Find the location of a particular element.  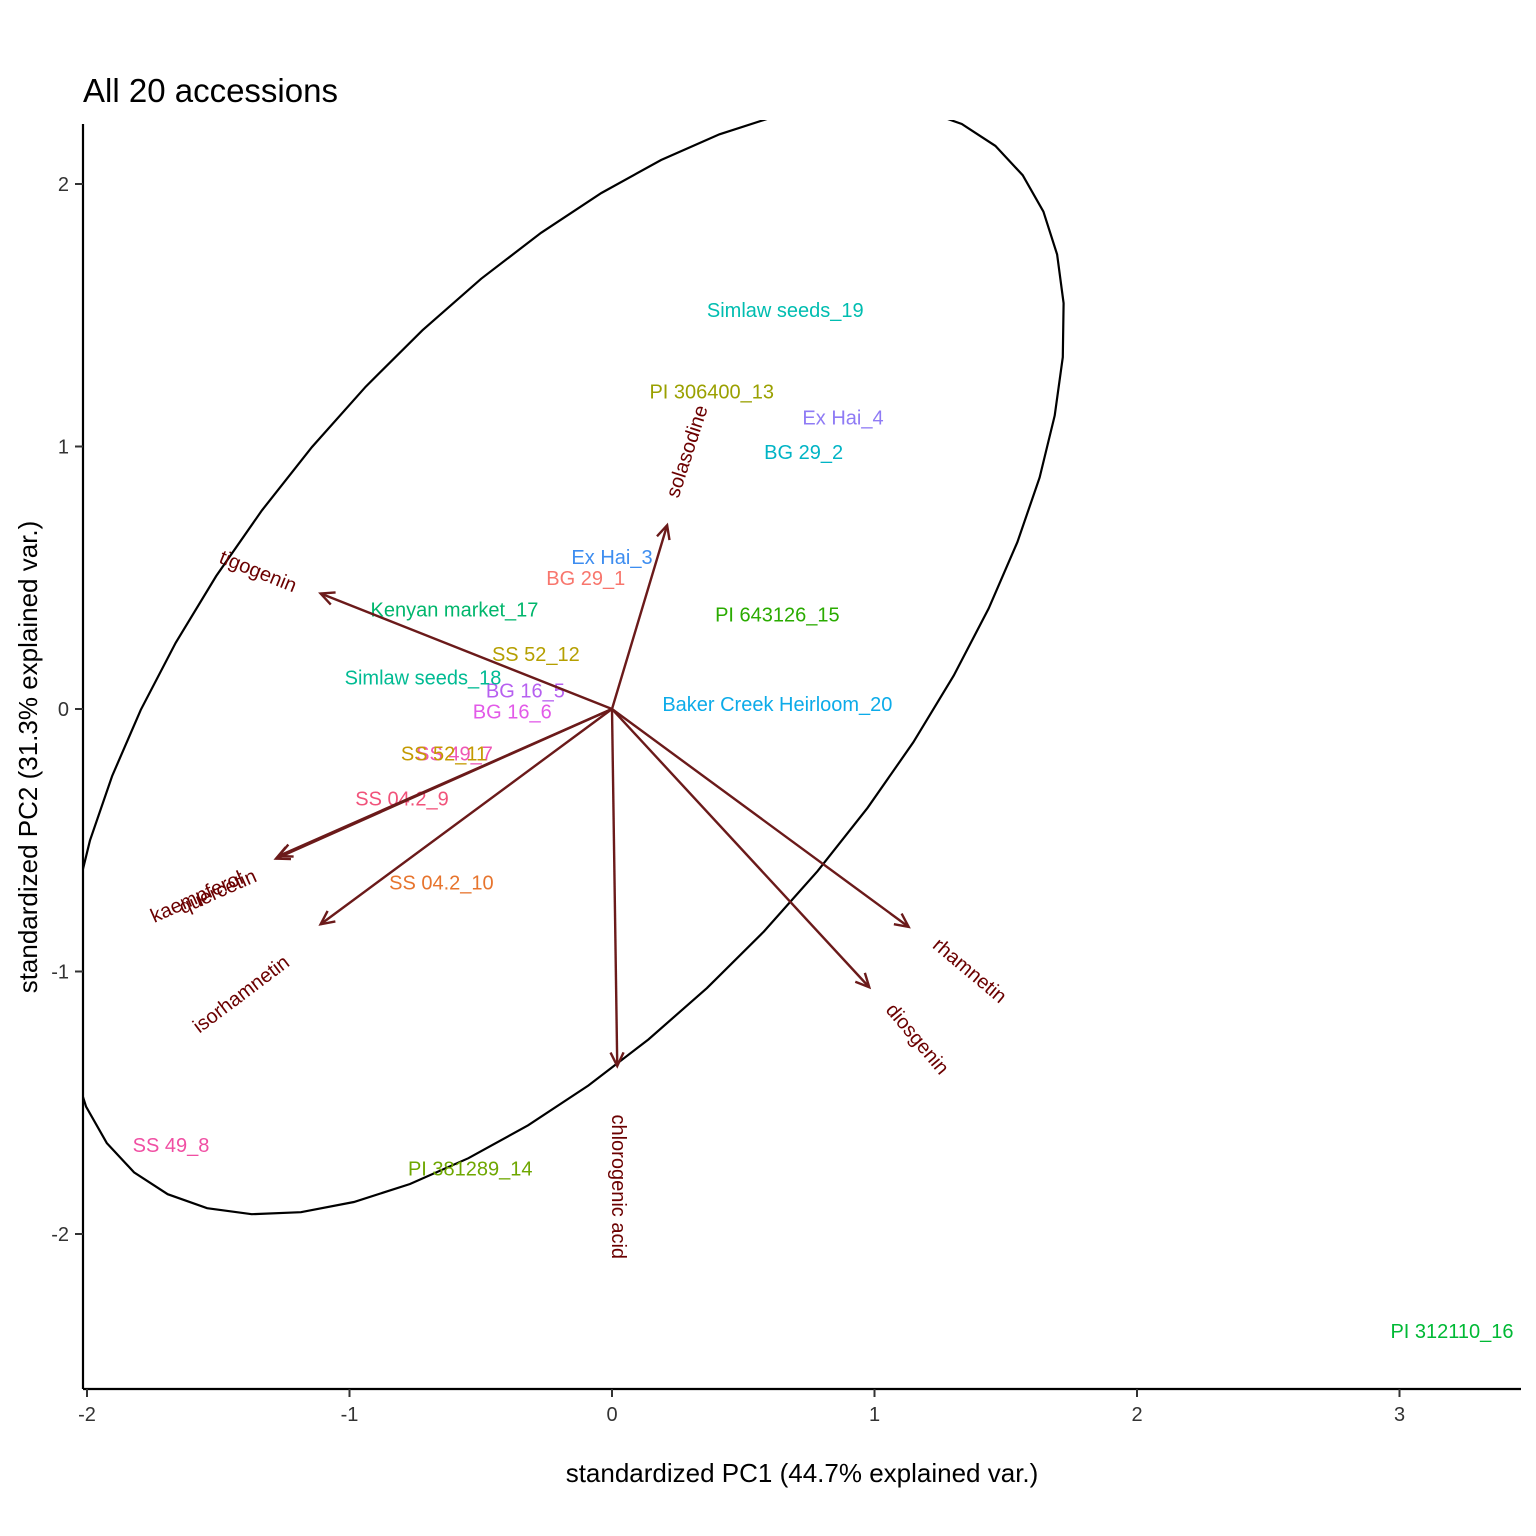

point-label: PI 643126_15 is located at coordinates (777, 616).